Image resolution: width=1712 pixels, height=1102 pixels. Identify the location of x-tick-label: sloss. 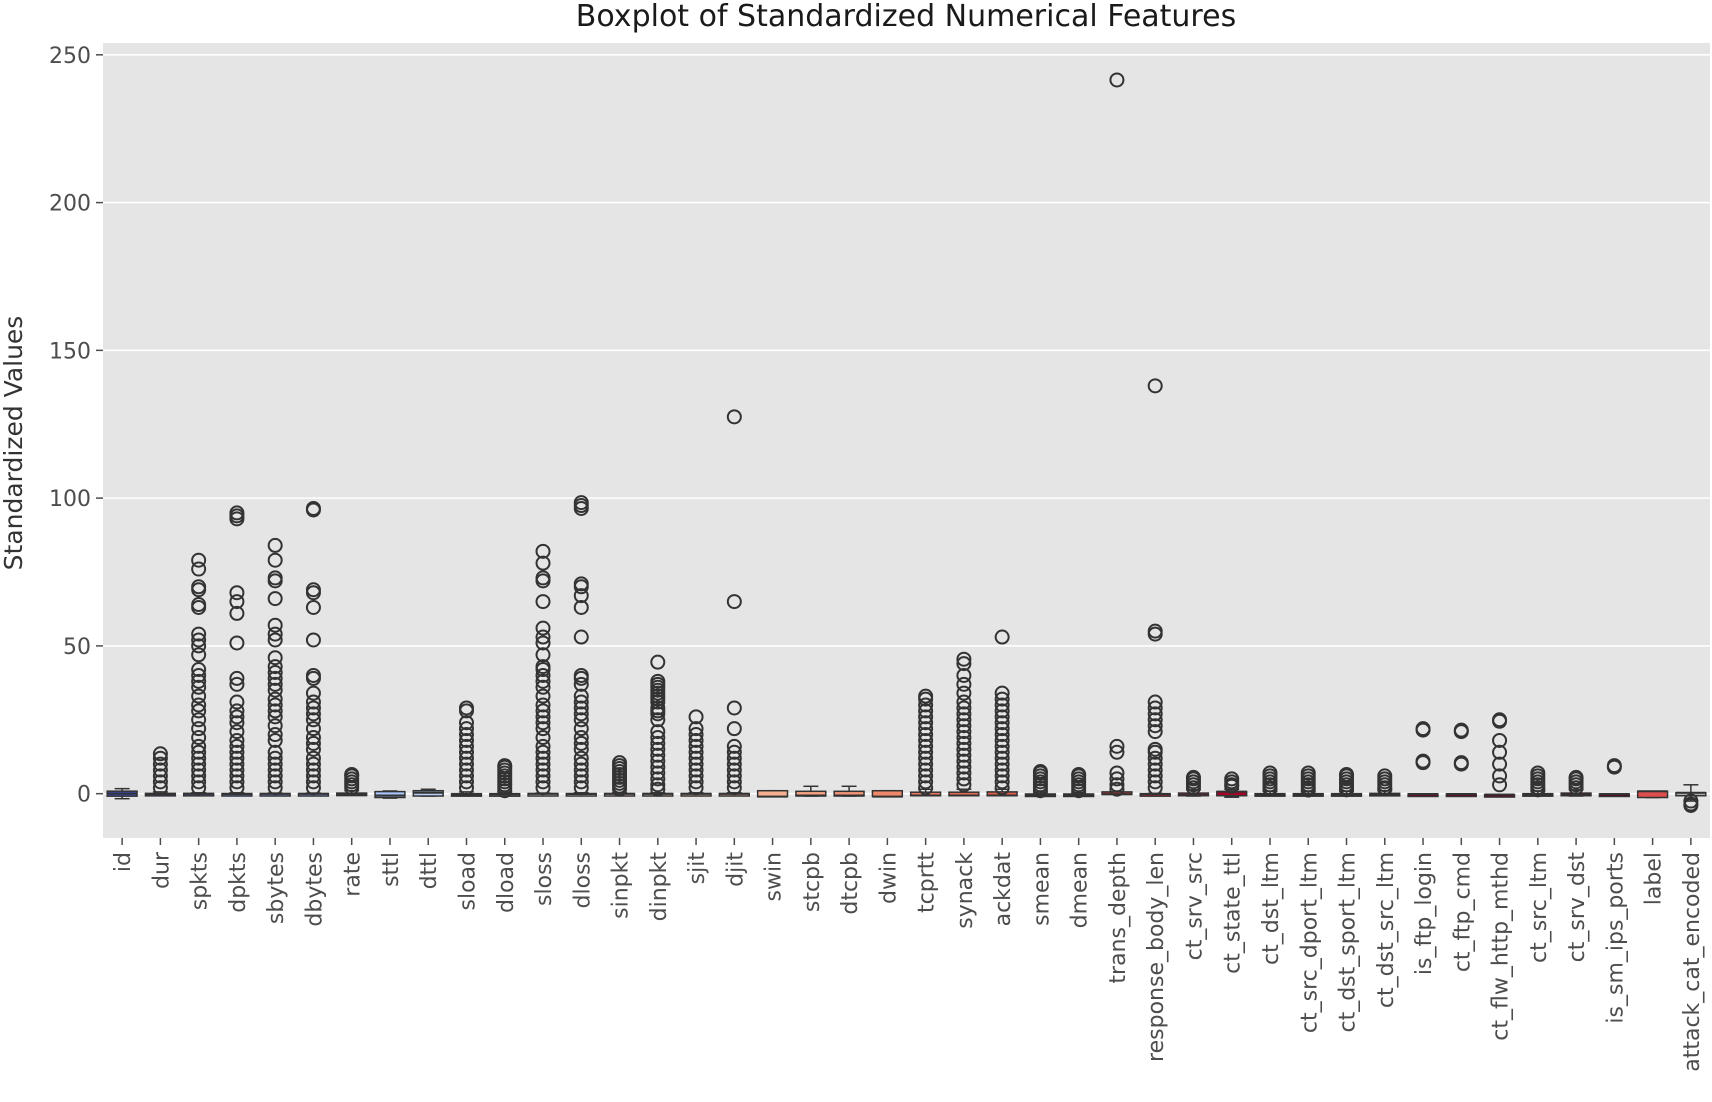
(544, 879).